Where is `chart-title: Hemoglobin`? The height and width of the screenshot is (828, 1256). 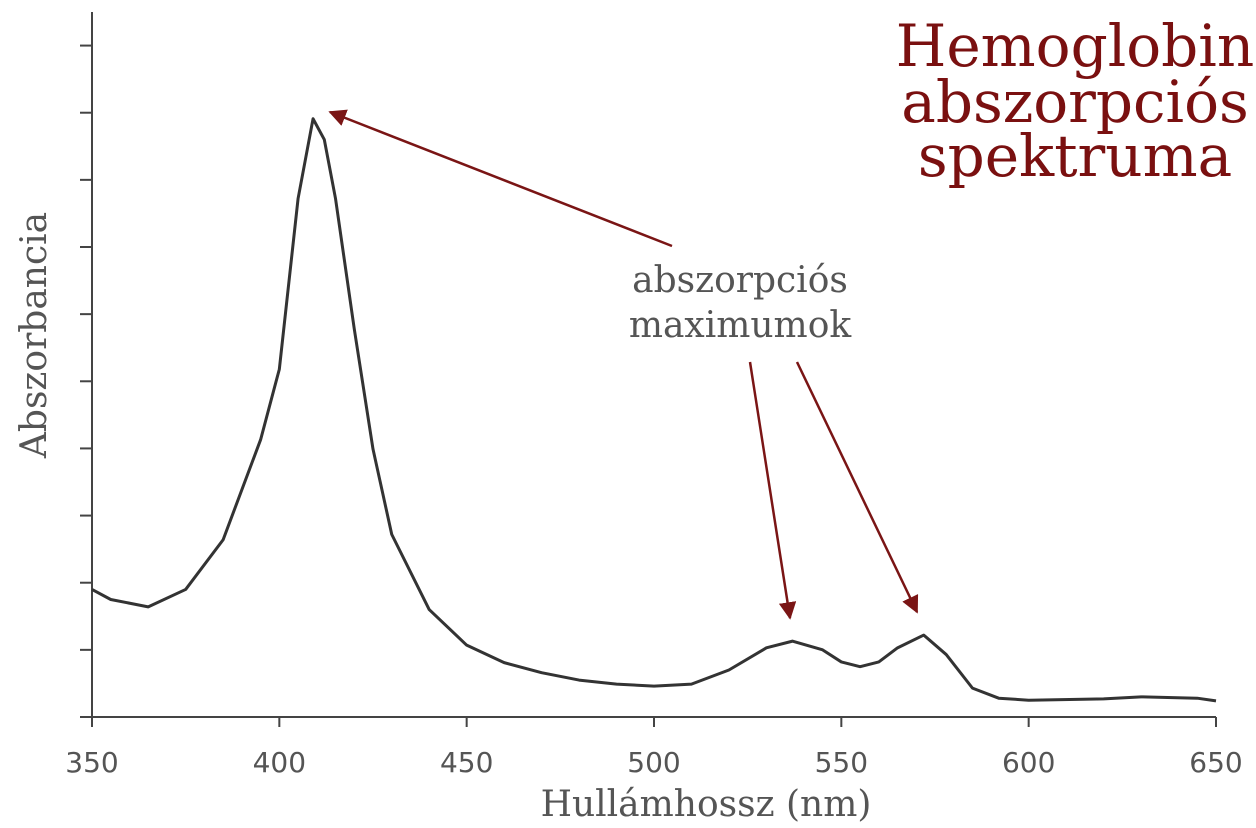
chart-title: Hemoglobin is located at coordinates (1075, 46).